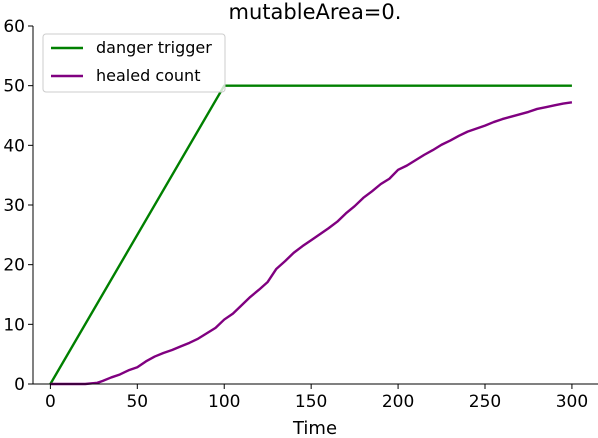  What do you see at coordinates (14, 266) in the screenshot?
I see `y-tick-label: 20` at bounding box center [14, 266].